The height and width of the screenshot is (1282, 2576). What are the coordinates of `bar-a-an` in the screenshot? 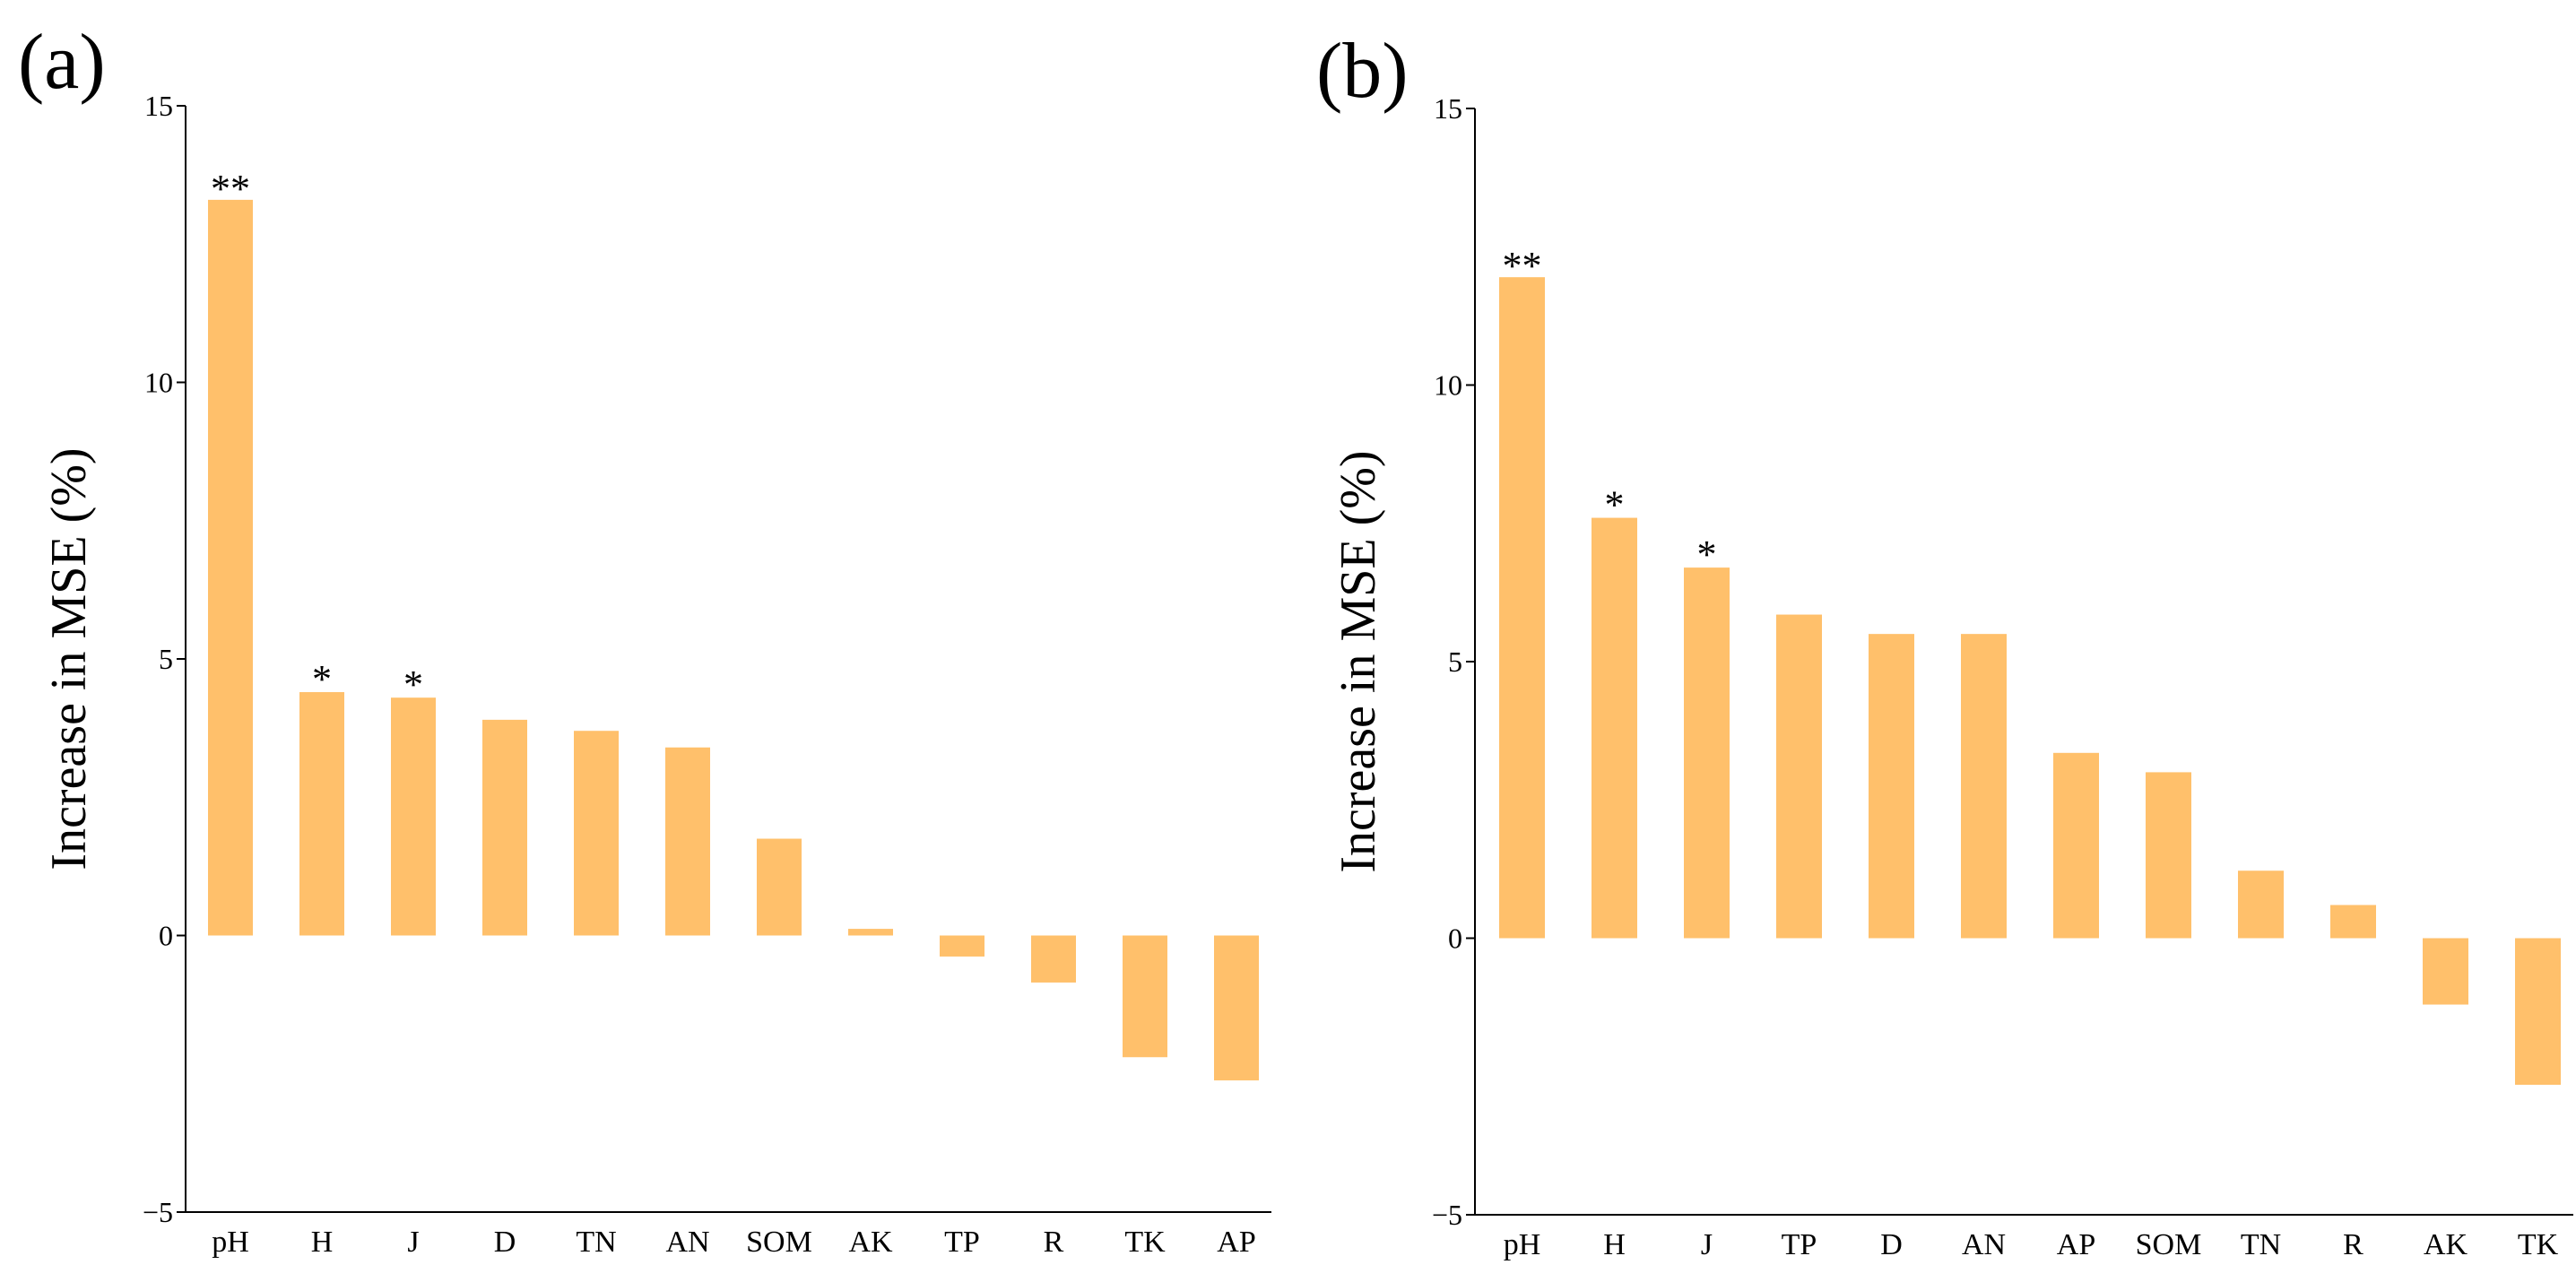 It's located at (687, 841).